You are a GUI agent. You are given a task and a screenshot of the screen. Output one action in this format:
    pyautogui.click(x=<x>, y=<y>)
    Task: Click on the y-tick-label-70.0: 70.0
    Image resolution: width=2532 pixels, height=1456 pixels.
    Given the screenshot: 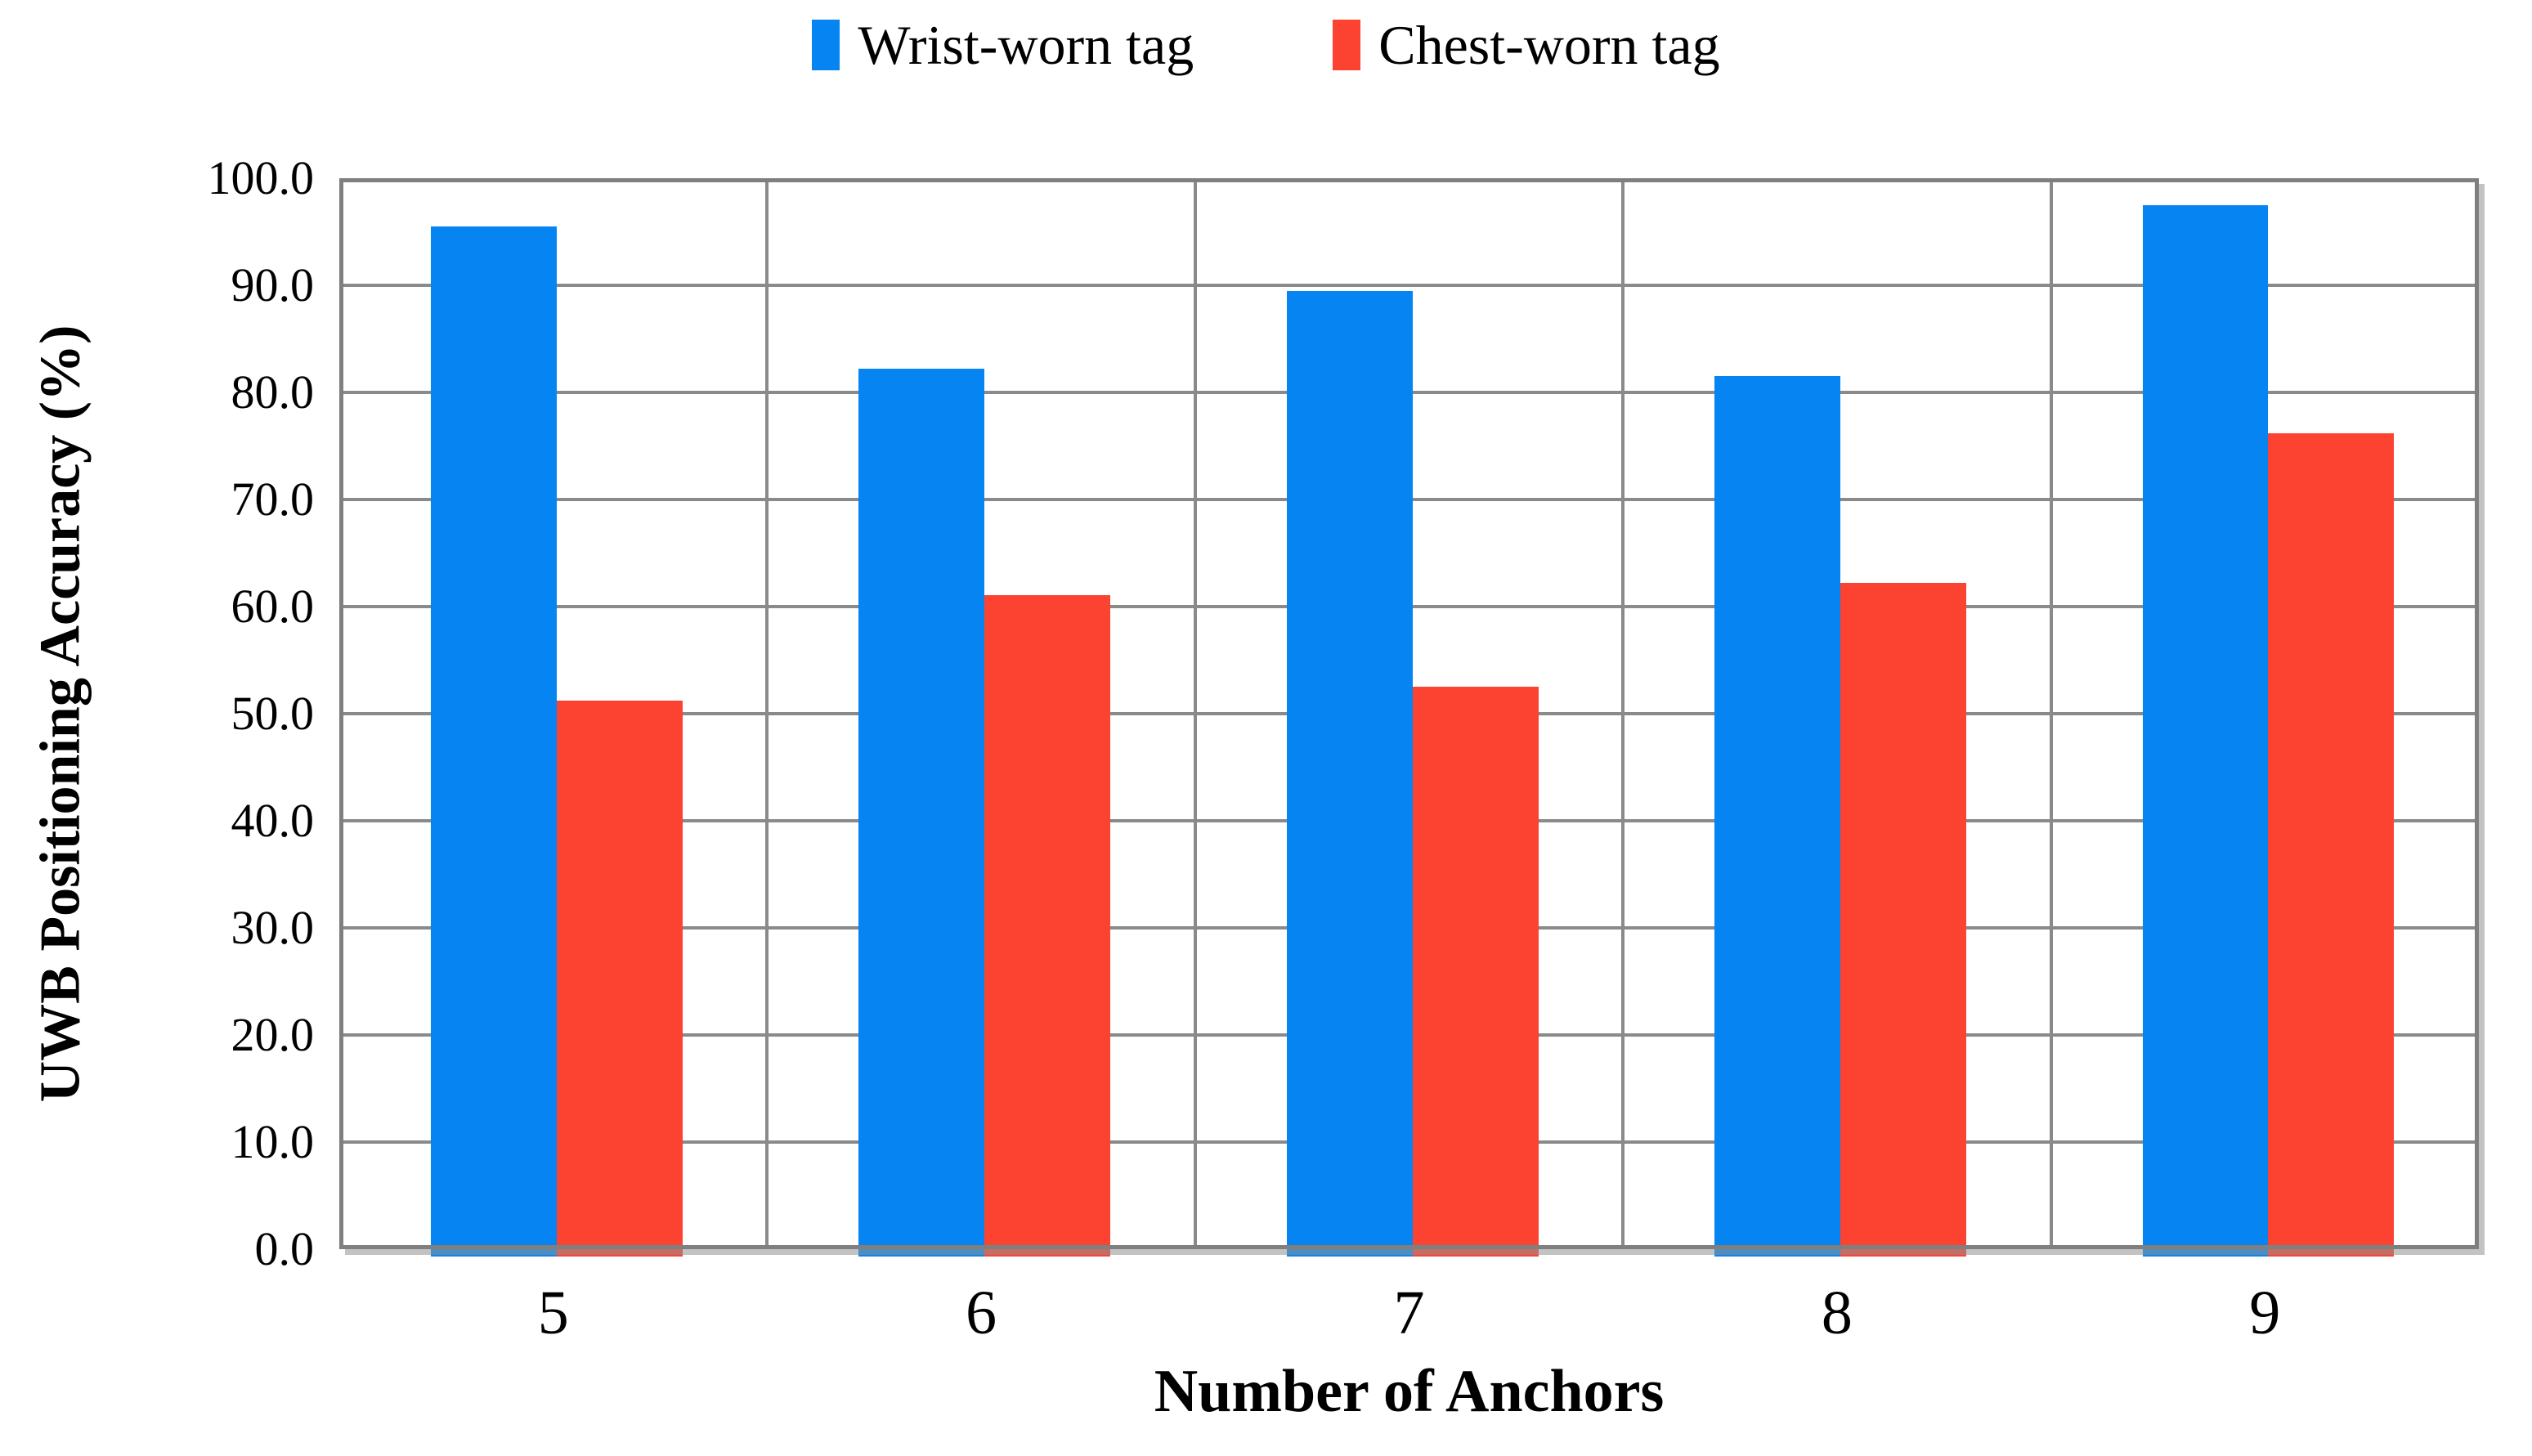 What is the action you would take?
    pyautogui.click(x=273, y=500)
    